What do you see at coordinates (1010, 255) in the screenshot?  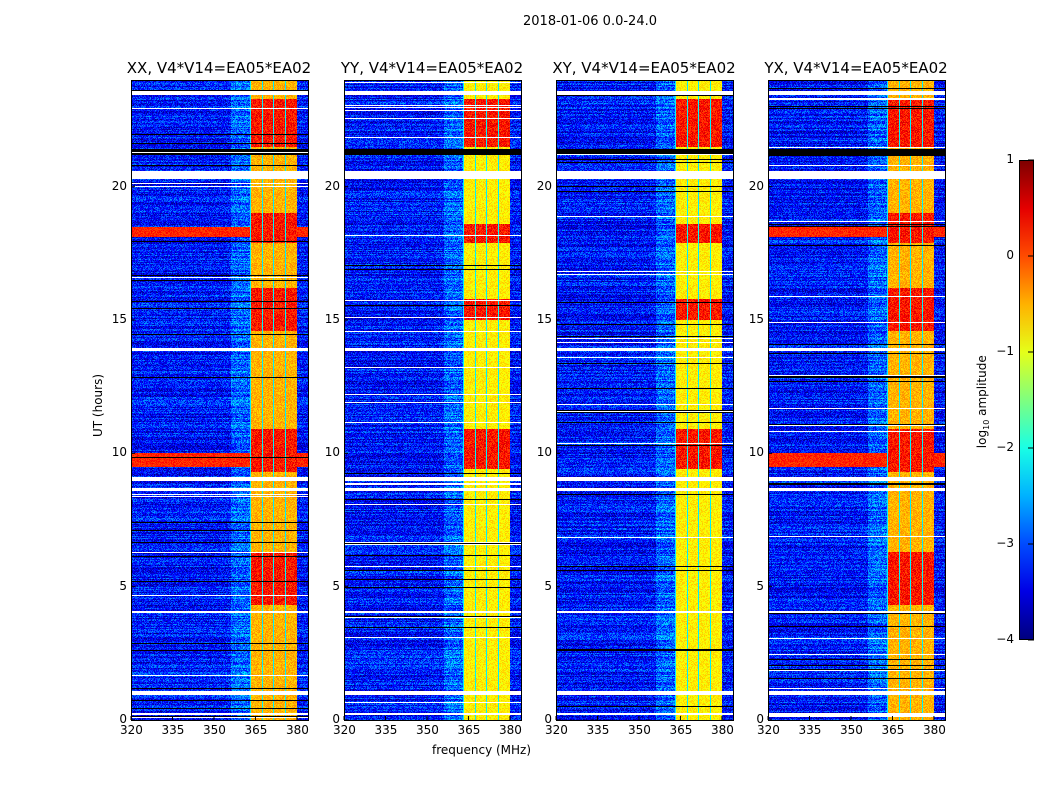 I see `colorbar-tick-label: 0` at bounding box center [1010, 255].